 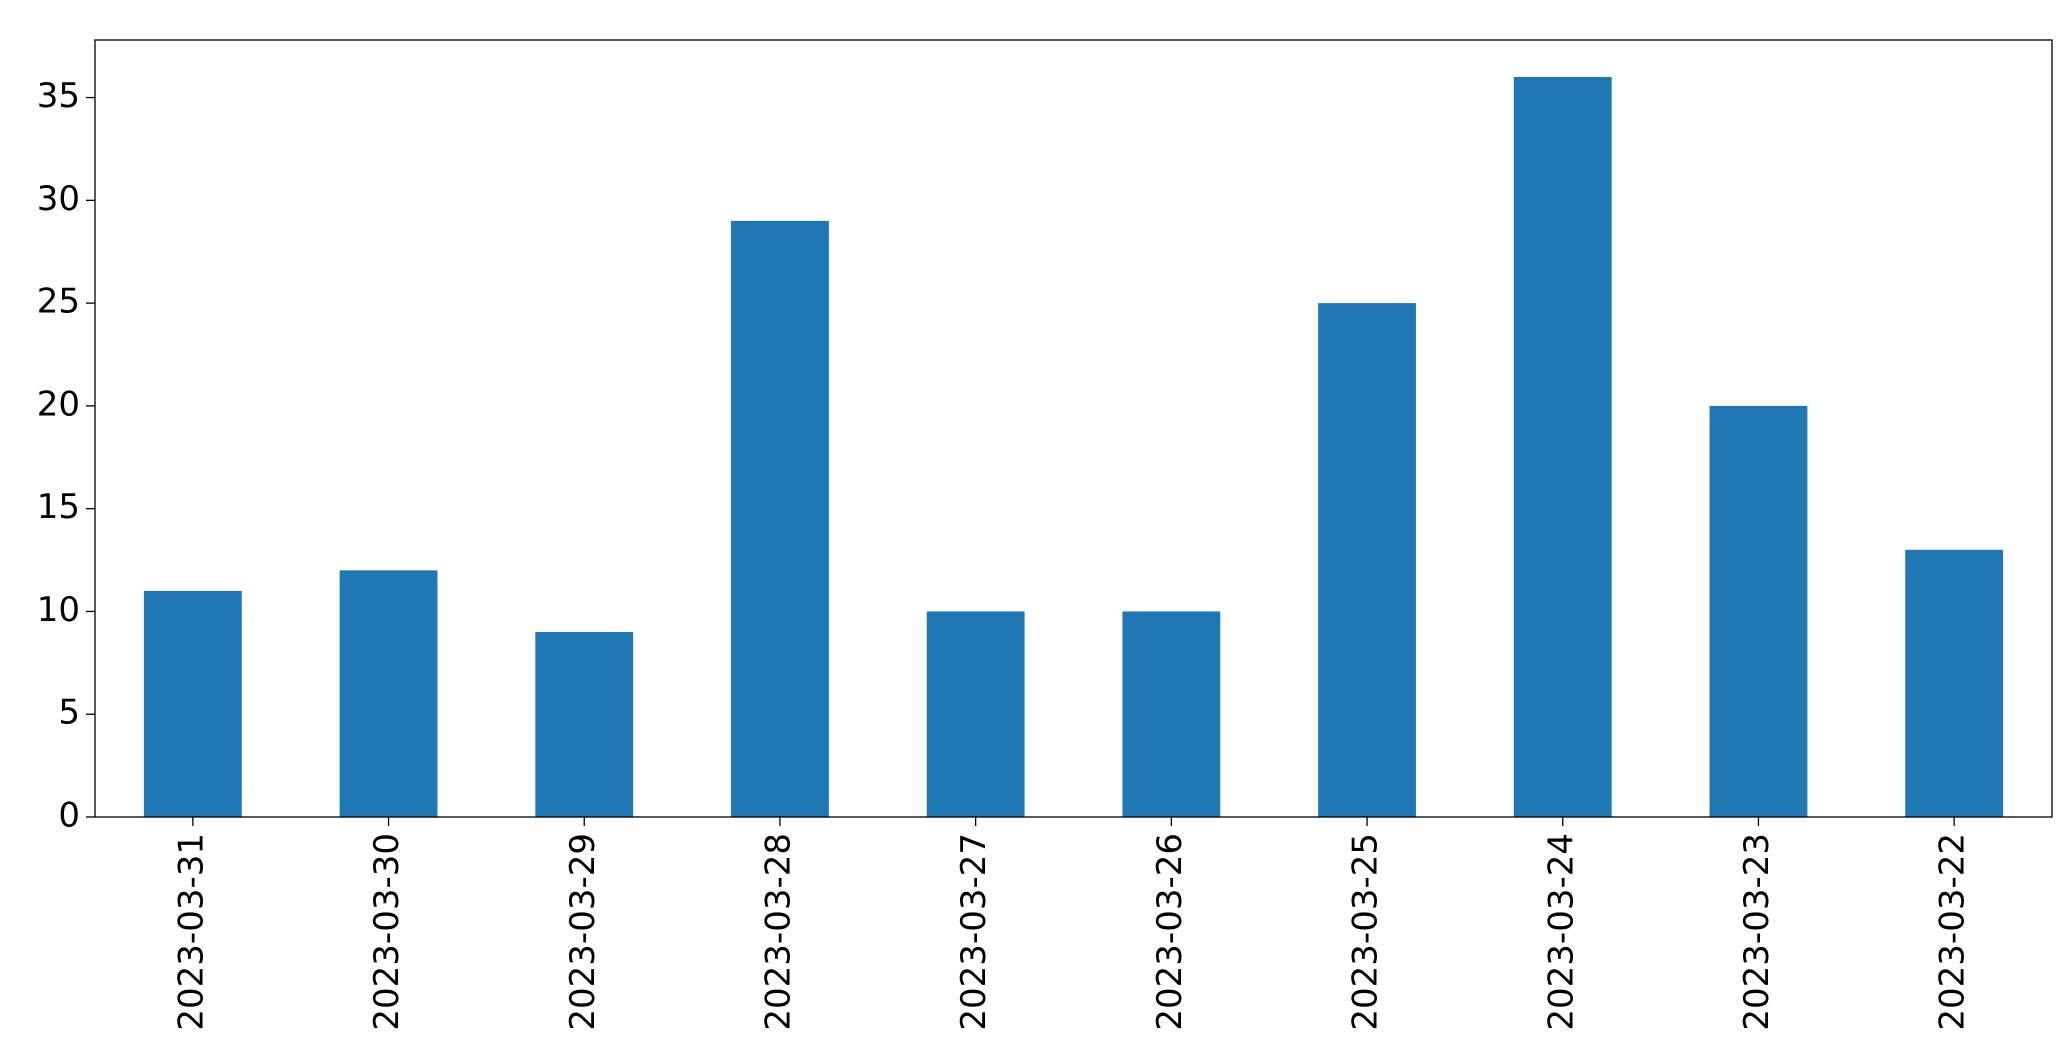 What do you see at coordinates (58, 199) in the screenshot?
I see `y-tick-label: 30` at bounding box center [58, 199].